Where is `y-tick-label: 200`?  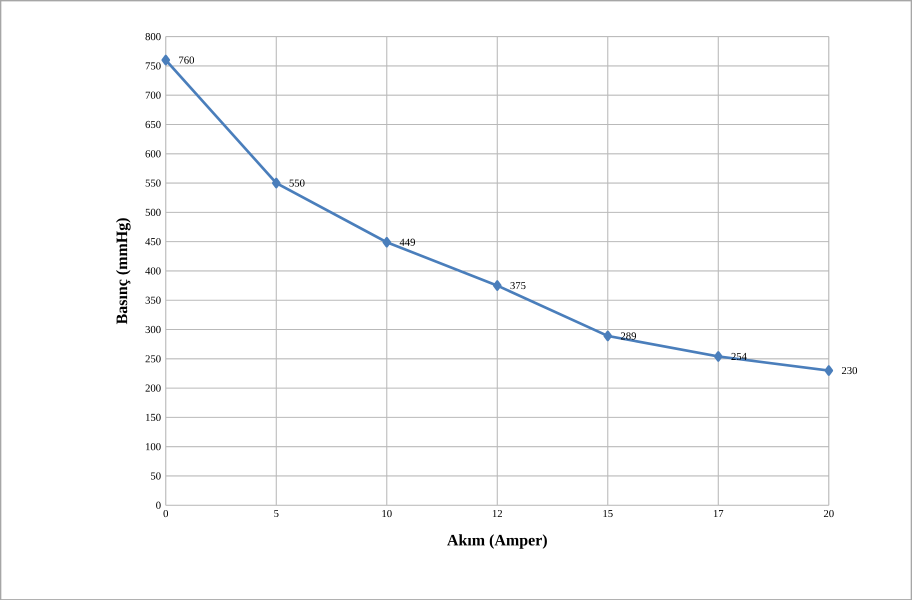
y-tick-label: 200 is located at coordinates (153, 388).